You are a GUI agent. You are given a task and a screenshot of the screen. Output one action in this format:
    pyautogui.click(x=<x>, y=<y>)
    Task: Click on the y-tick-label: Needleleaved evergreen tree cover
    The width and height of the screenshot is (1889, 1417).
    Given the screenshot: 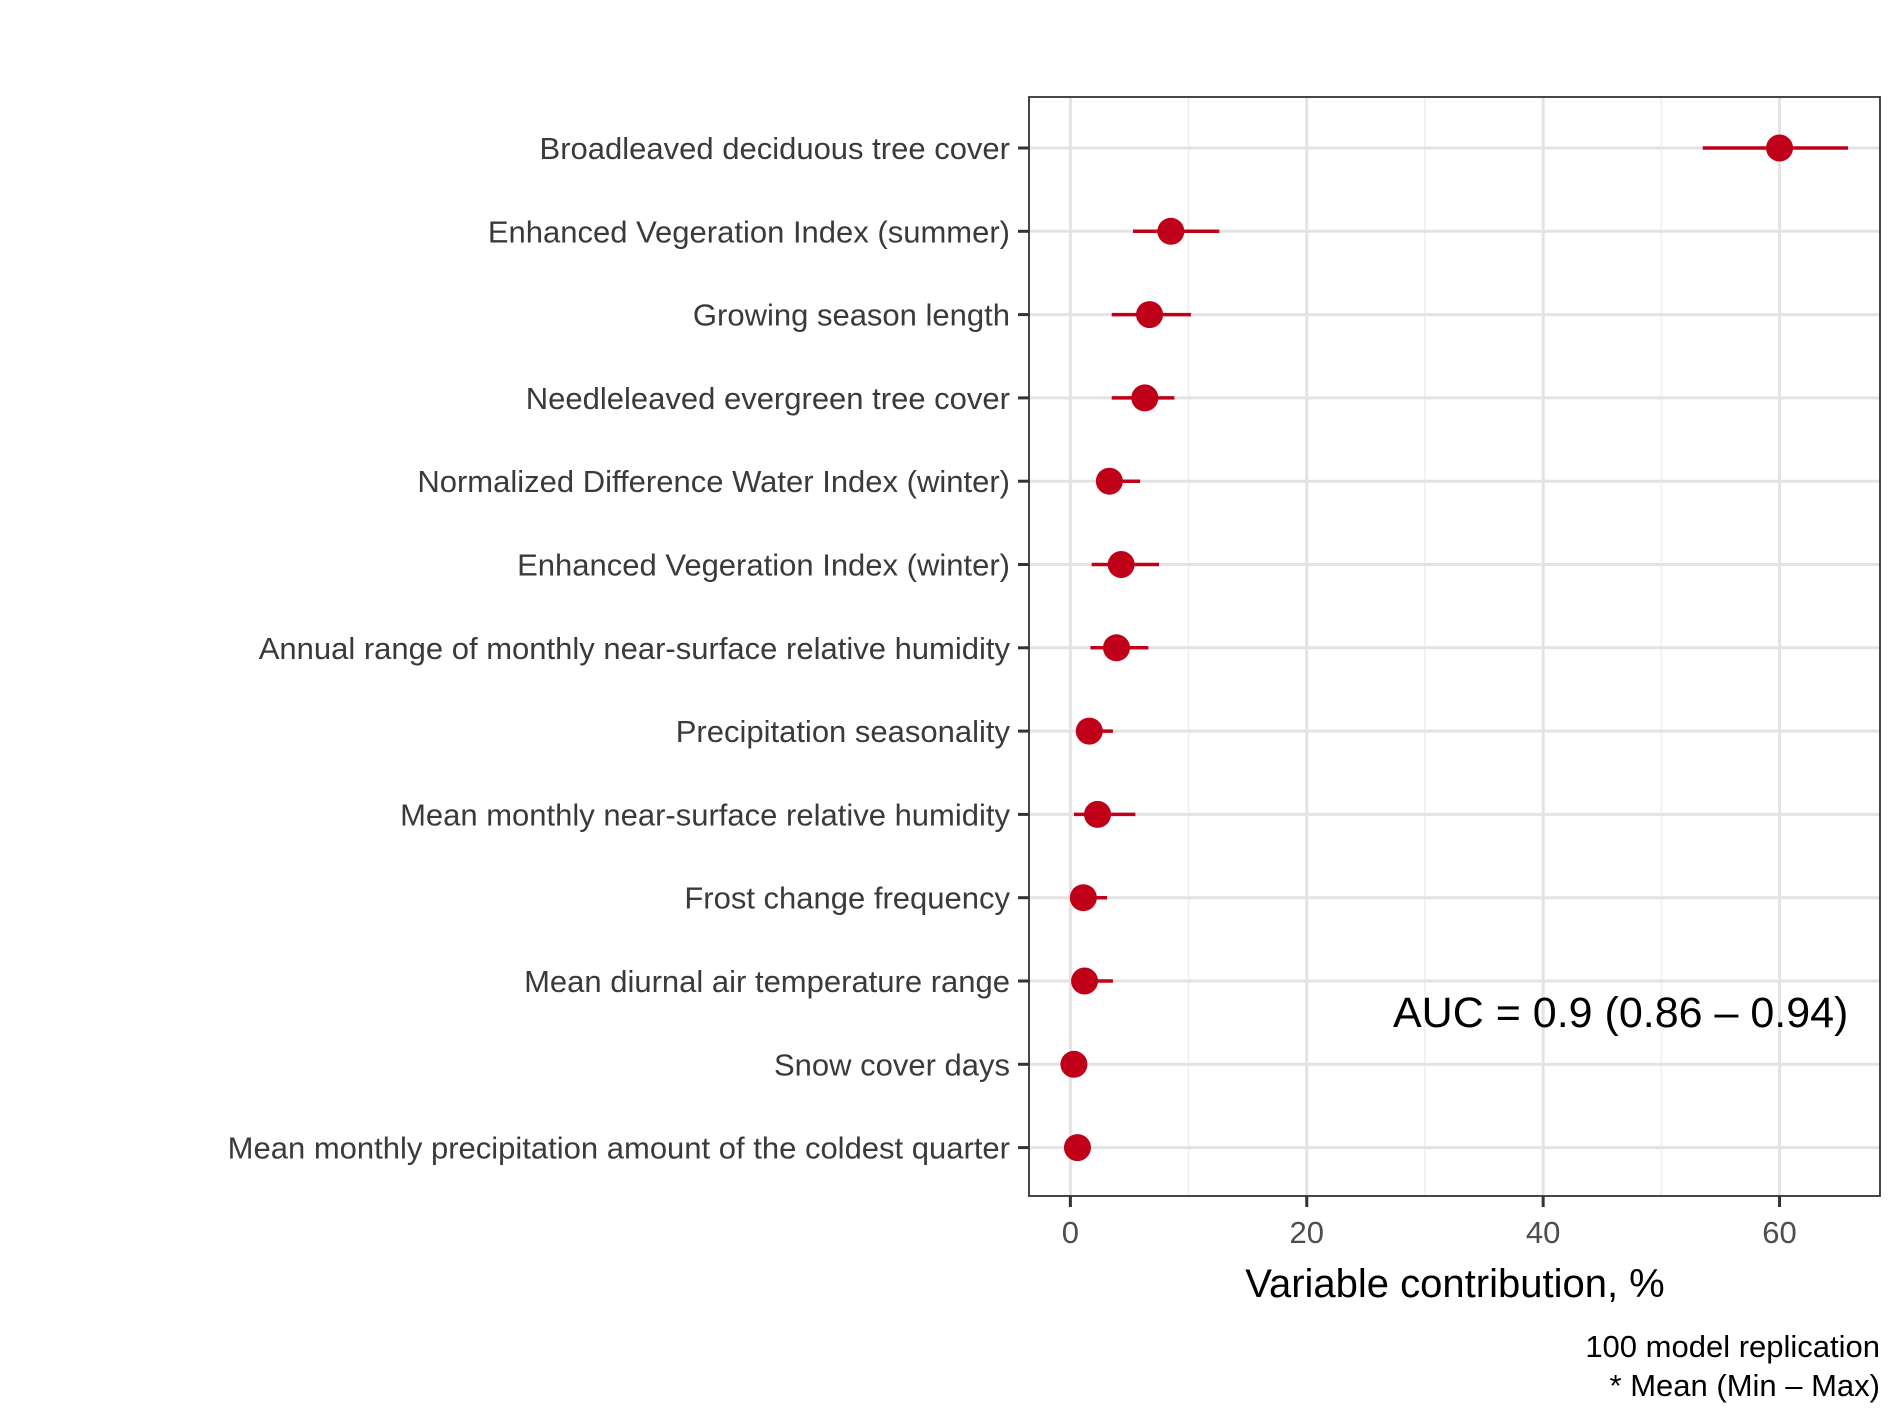 What is the action you would take?
    pyautogui.click(x=768, y=398)
    